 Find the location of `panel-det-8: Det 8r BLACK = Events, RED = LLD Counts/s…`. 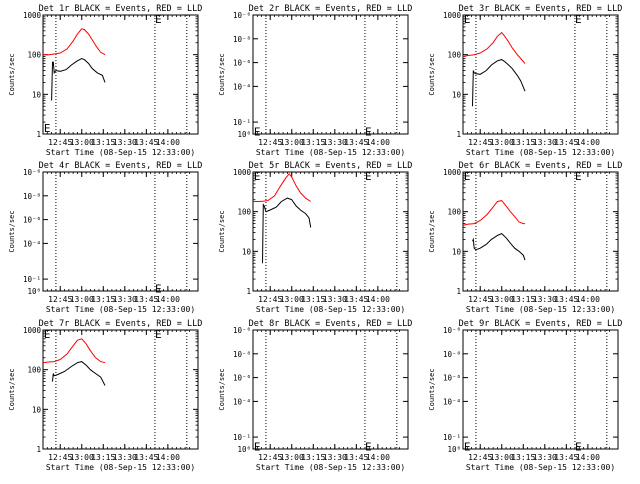

panel-det-8: Det 8r BLACK = Events, RED = LLD Counts/s… is located at coordinates (315, 395).